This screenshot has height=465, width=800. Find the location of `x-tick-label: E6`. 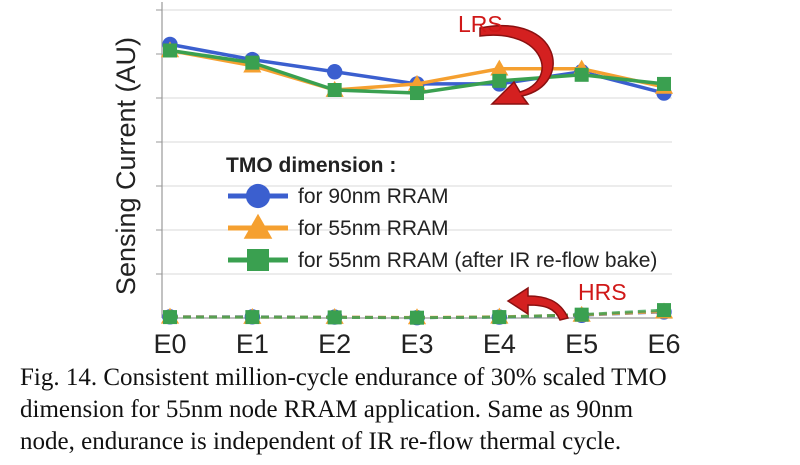

x-tick-label: E6 is located at coordinates (663, 344).